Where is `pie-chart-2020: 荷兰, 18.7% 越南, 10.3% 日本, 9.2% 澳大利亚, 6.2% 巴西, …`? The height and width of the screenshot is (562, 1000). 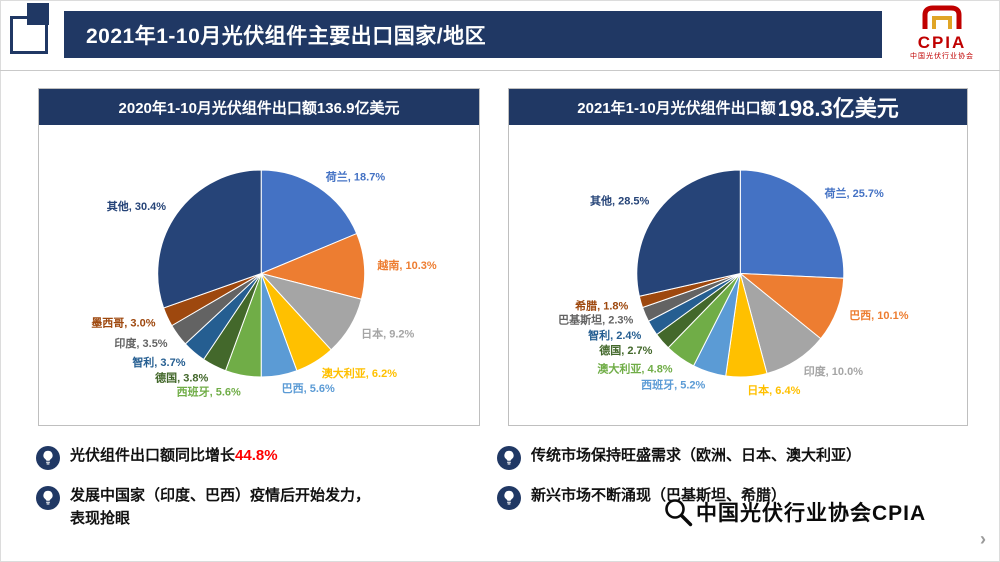 pie-chart-2020: 荷兰, 18.7% 越南, 10.3% 日本, 9.2% 澳大利亚, 6.2% 巴西, … is located at coordinates (264, 283).